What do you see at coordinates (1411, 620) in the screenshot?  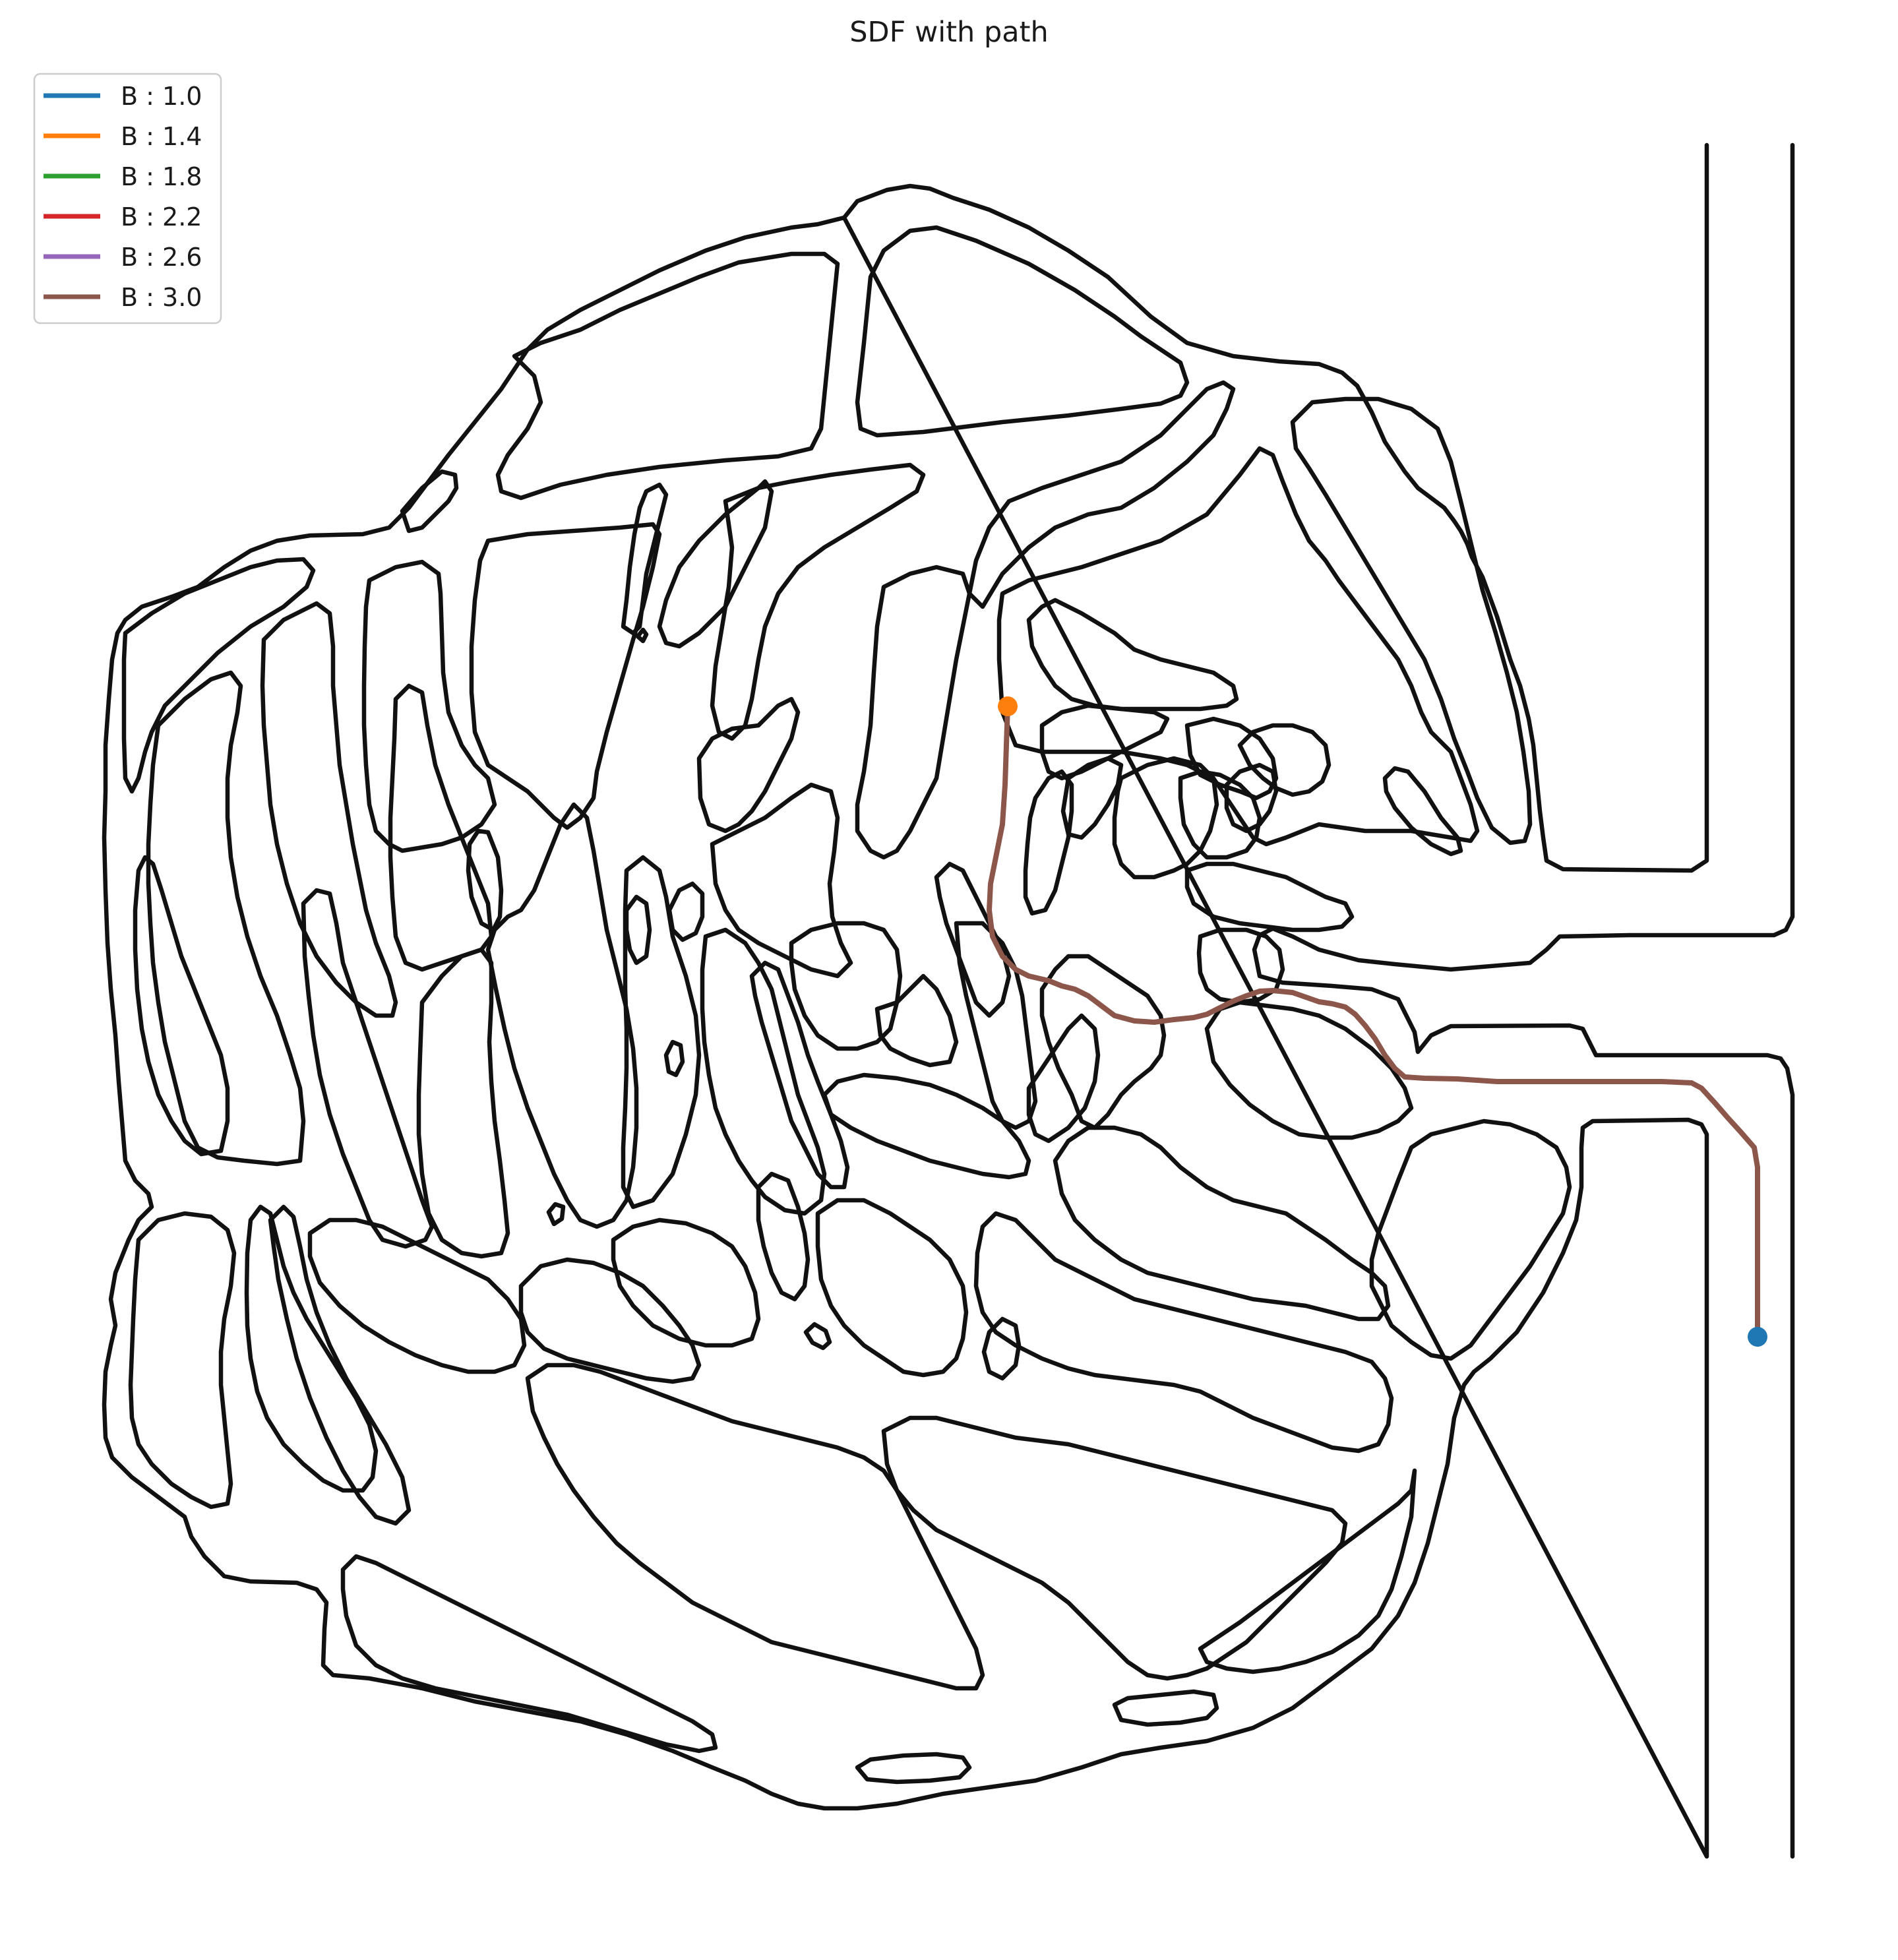 I see `island-top-right` at bounding box center [1411, 620].